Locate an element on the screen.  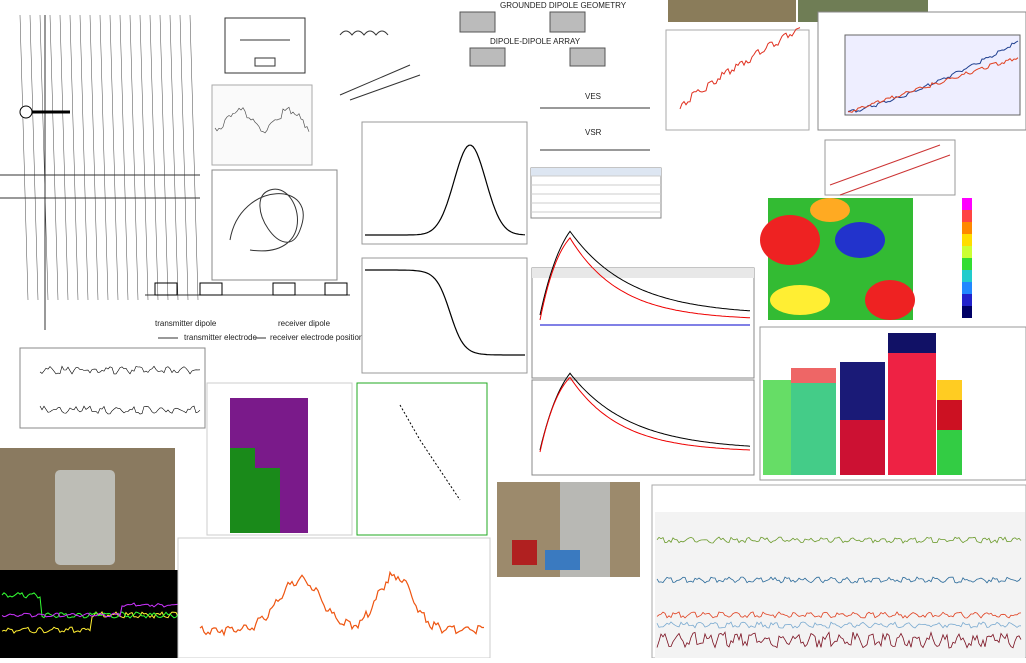
label: DIPOLE-DIPOLE ARRAY is located at coordinates (535, 41).